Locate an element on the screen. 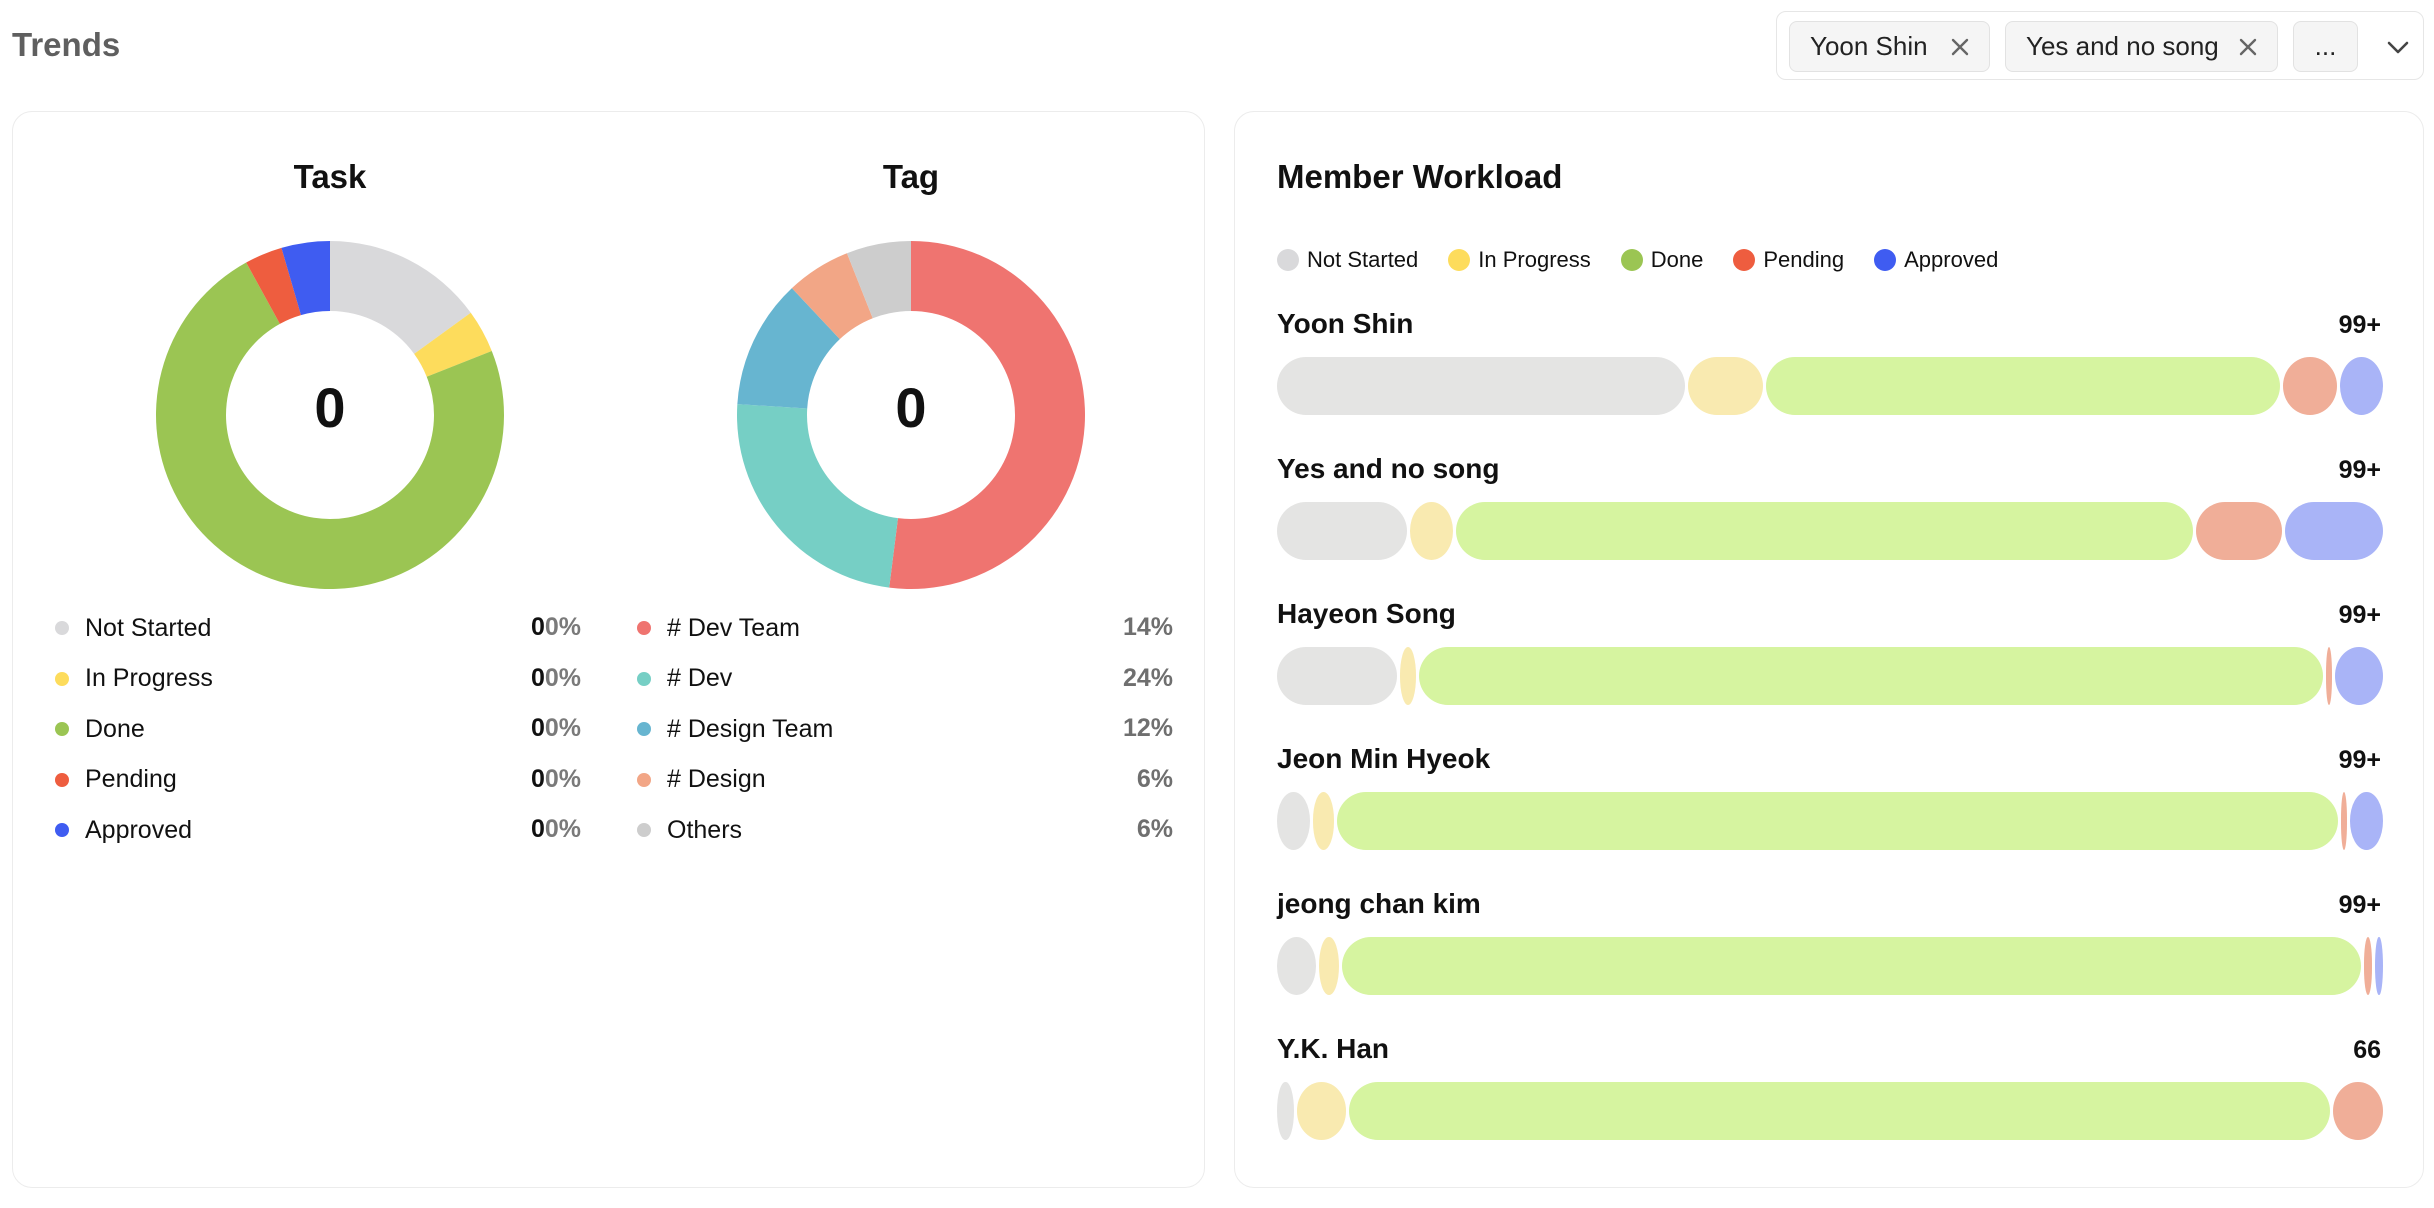 The height and width of the screenshot is (1208, 2434). legend-label: Pending is located at coordinates (131, 779).